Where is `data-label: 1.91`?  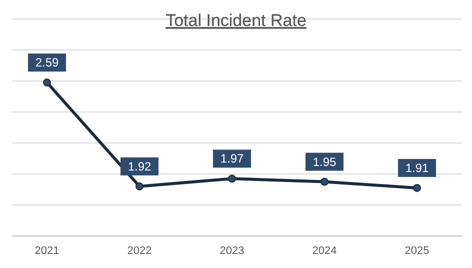
data-label: 1.91 is located at coordinates (417, 167).